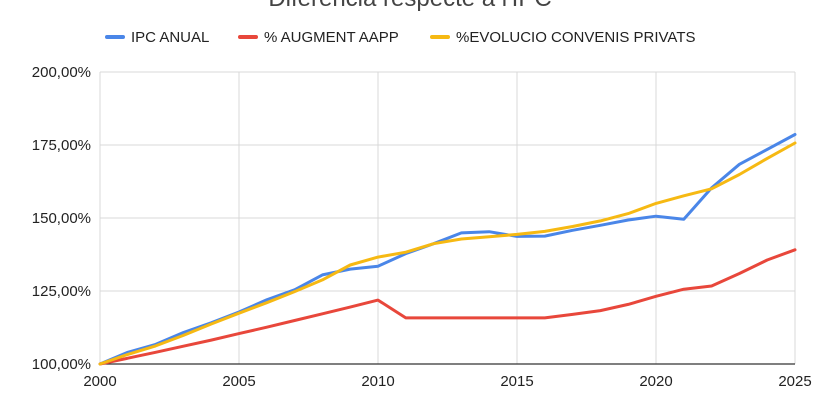 The width and height of the screenshot is (820, 410). I want to click on y-tick-label: 100,00%, so click(61, 364).